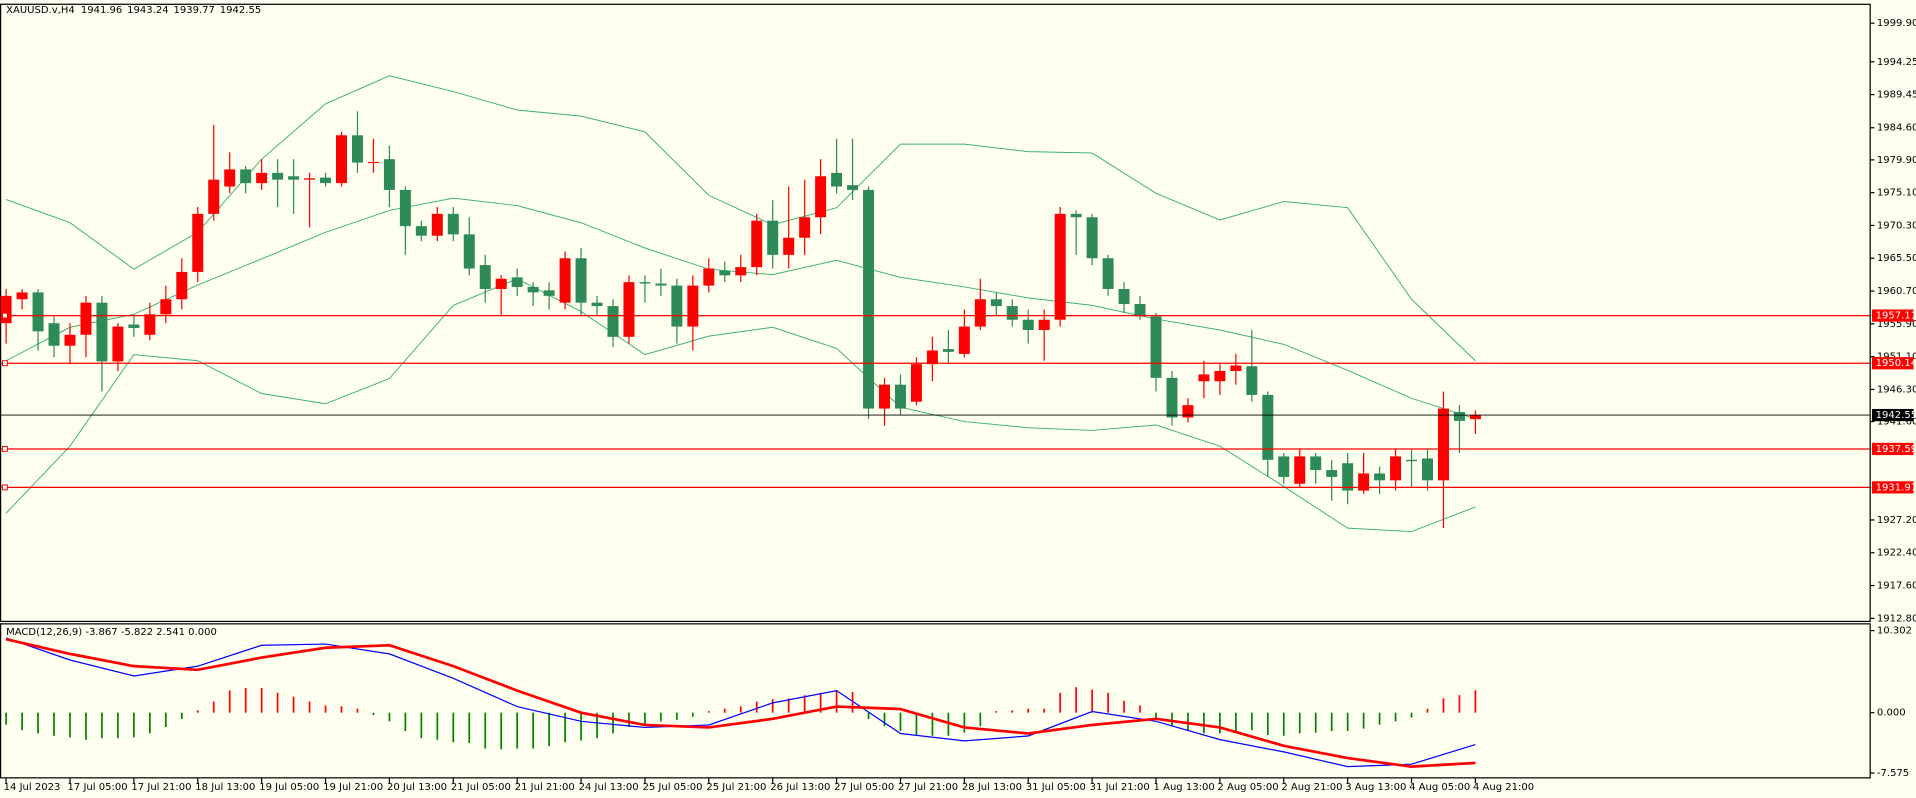 This screenshot has width=1916, height=798. What do you see at coordinates (1184, 787) in the screenshot?
I see `x-tick-label: 1 Aug 13:00` at bounding box center [1184, 787].